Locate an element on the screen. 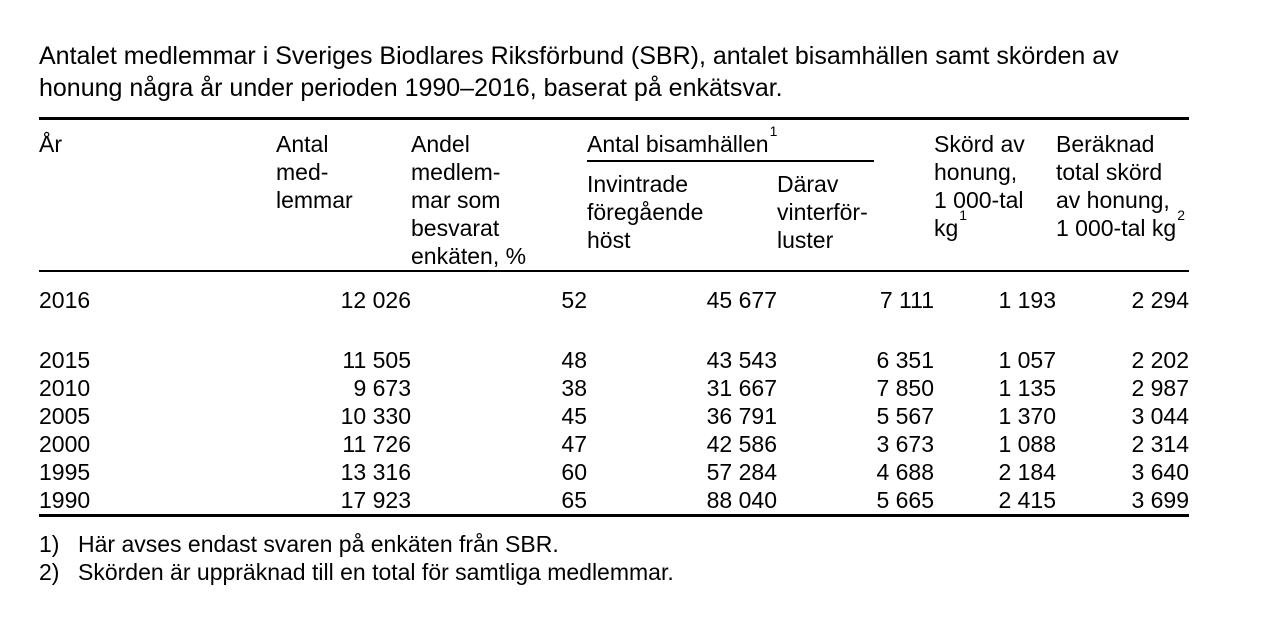  cell-hives-autumn: 45 677 is located at coordinates (741, 300).